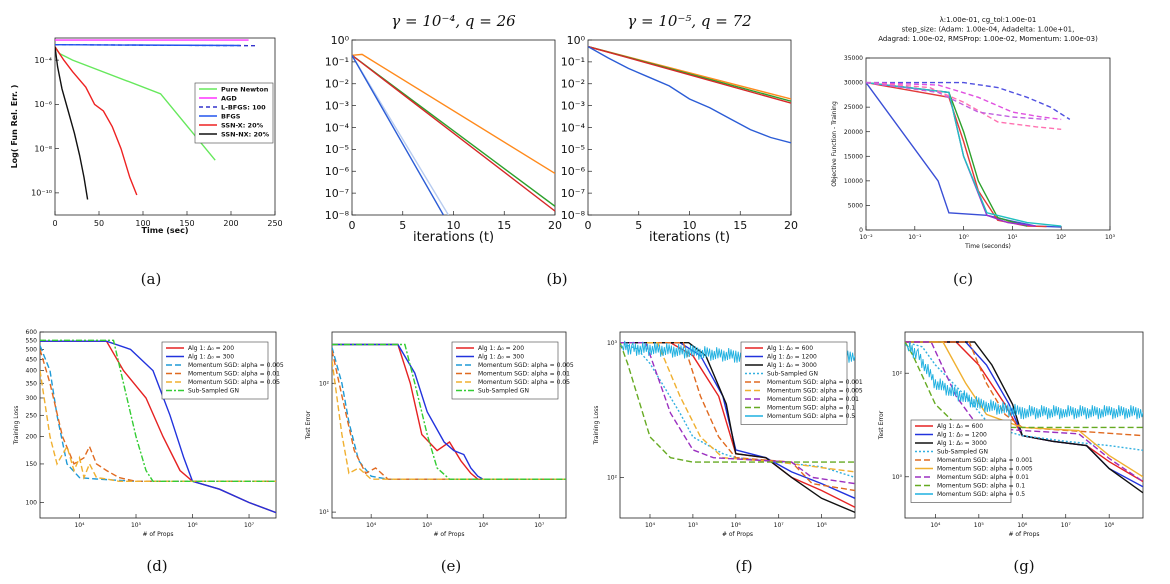  I want to click on x-tick-label: 10⁴, so click(650, 525).